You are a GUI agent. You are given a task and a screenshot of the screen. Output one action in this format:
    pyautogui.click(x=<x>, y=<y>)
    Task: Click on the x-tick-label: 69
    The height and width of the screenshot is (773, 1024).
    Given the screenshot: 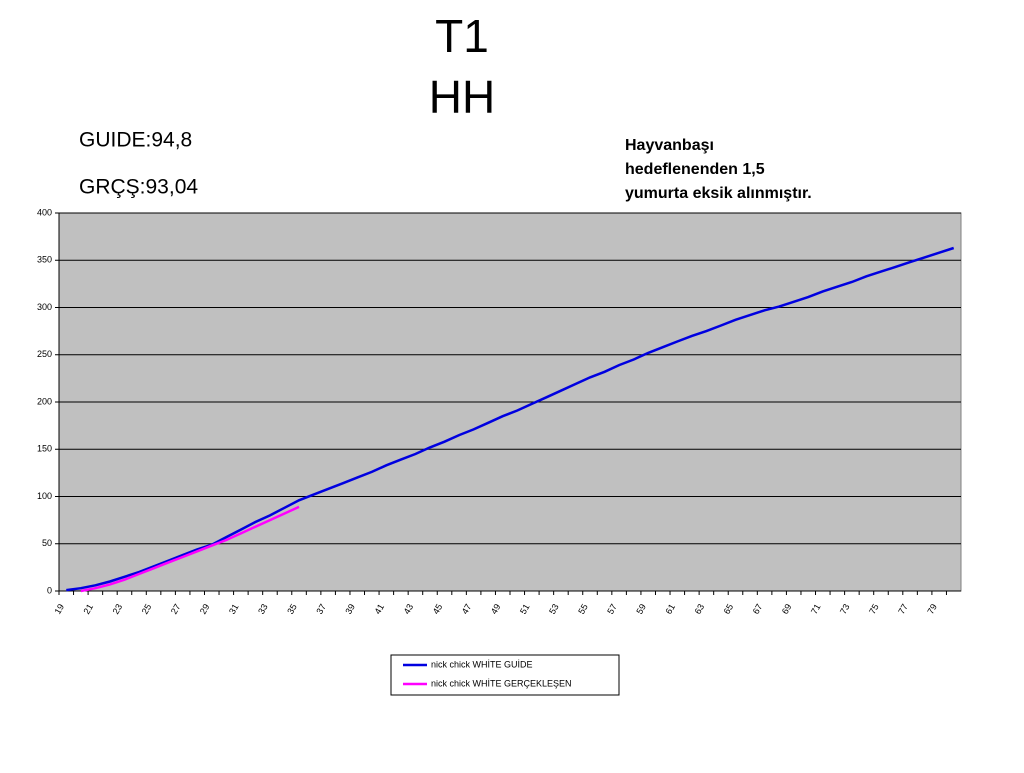 What is the action you would take?
    pyautogui.click(x=787, y=609)
    